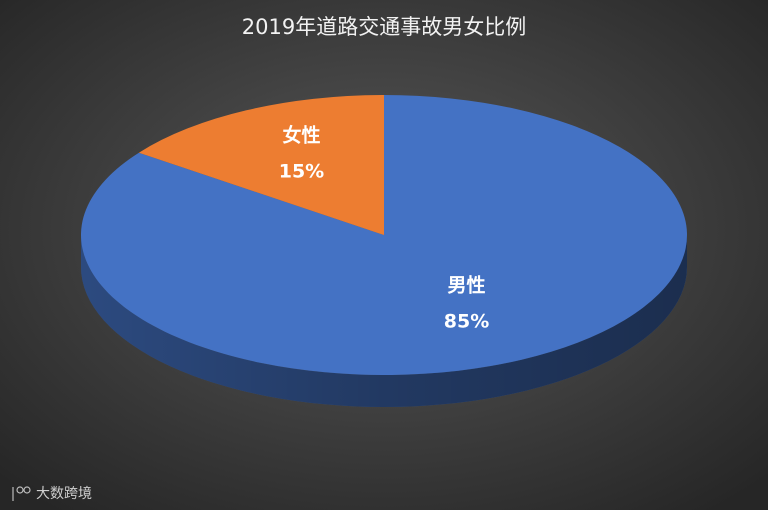  What do you see at coordinates (21, 493) in the screenshot?
I see `watermark-logo` at bounding box center [21, 493].